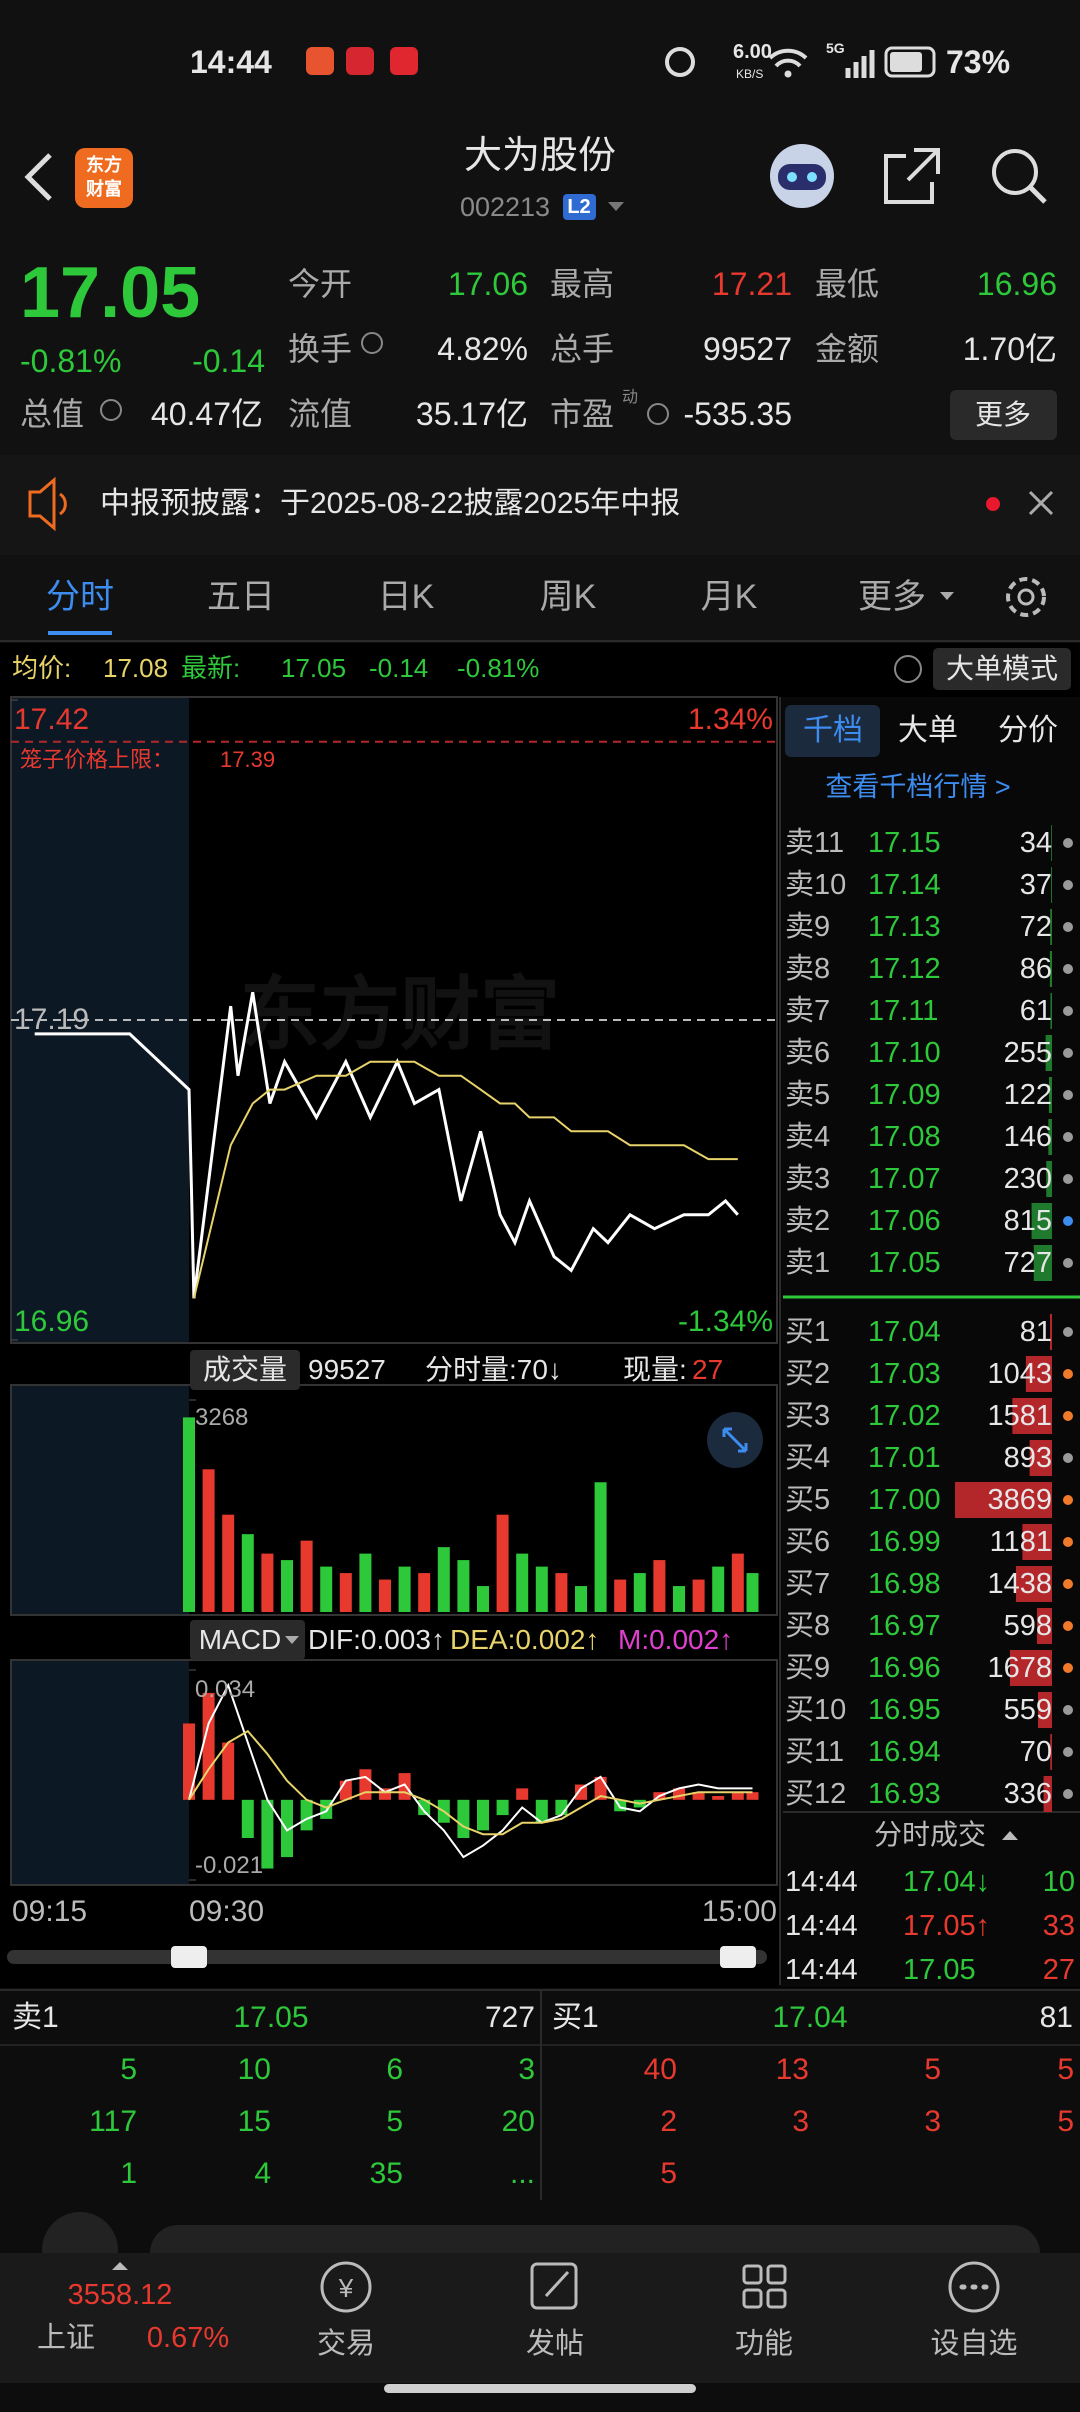 The image size is (1080, 2412). I want to click on volume-frame, so click(394, 1500).